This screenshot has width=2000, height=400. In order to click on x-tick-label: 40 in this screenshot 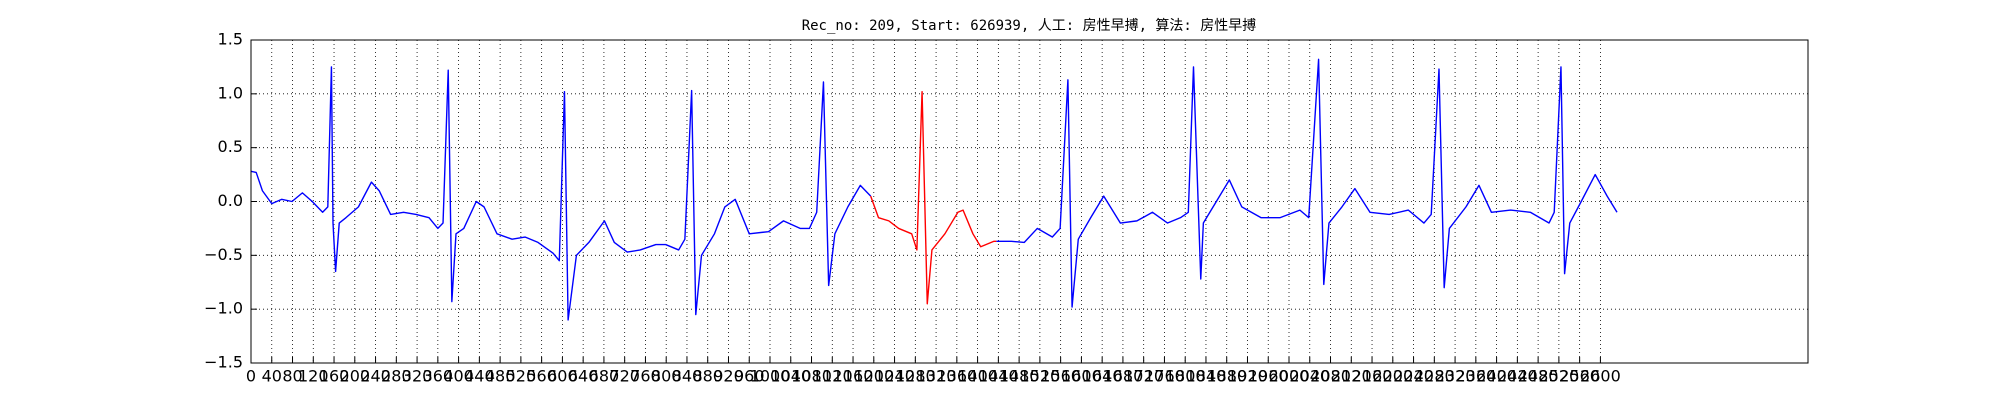, I will do `click(272, 376)`.